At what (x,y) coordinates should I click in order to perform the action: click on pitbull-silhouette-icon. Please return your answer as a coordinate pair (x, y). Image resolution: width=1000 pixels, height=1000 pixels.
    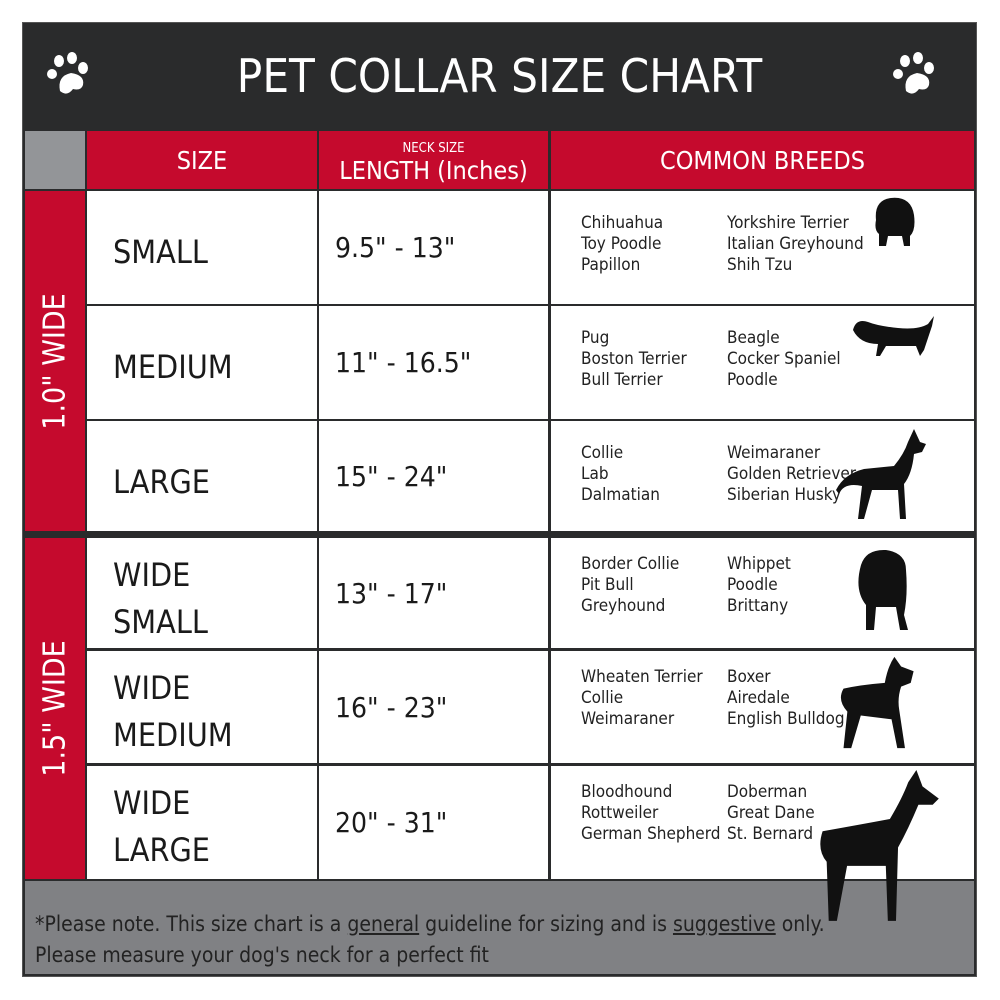
    Looking at the image, I should click on (877, 702).